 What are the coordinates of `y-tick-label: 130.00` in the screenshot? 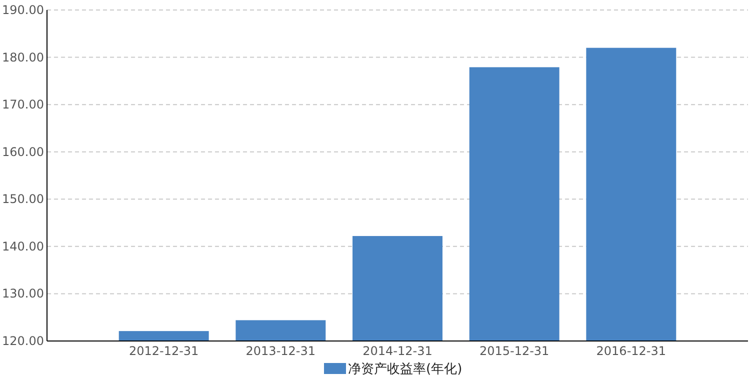 It's located at (23, 293).